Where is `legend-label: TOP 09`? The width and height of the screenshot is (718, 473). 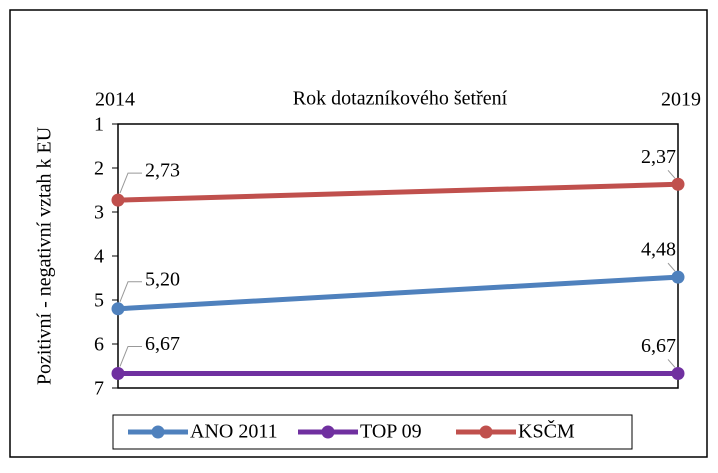
legend-label: TOP 09 is located at coordinates (391, 432).